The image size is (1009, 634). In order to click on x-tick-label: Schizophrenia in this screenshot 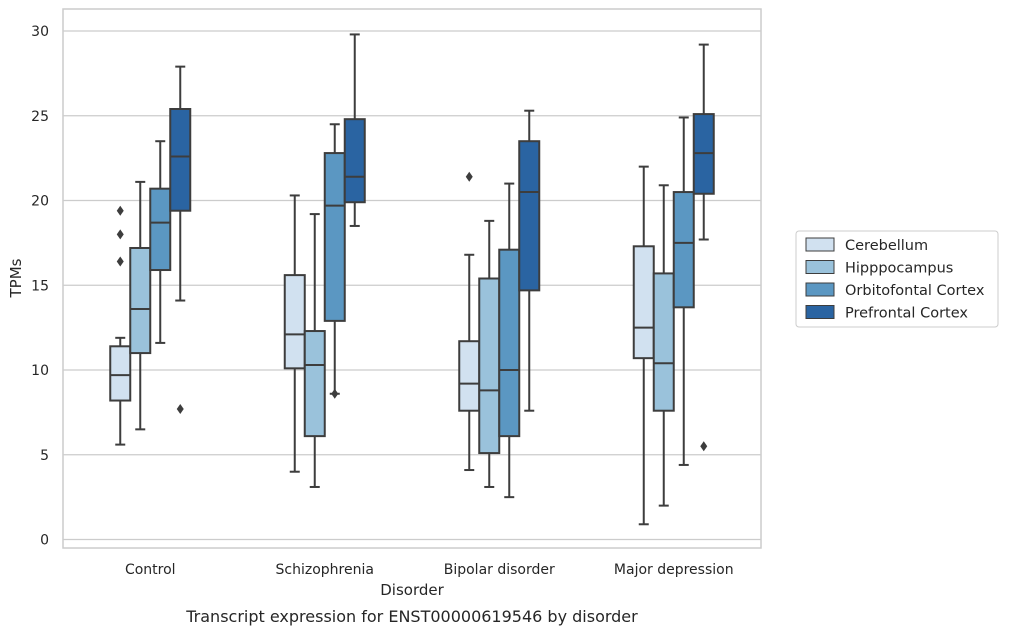, I will do `click(325, 570)`.